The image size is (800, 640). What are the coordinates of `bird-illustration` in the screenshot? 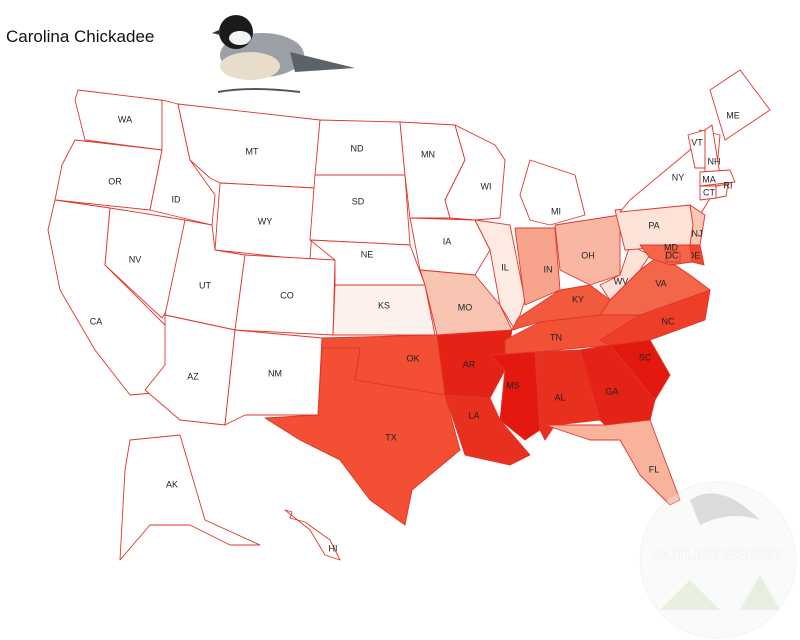 It's located at (283, 54).